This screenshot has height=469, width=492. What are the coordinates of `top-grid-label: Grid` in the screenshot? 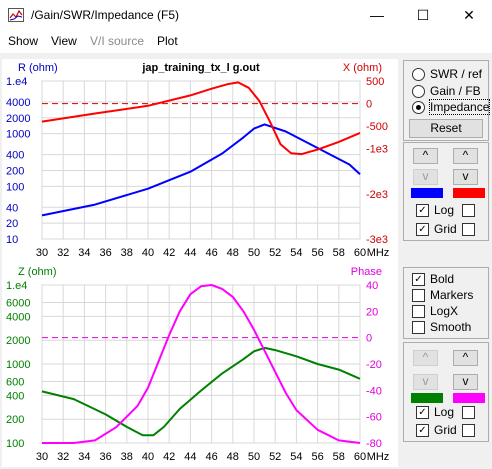 It's located at (445, 229).